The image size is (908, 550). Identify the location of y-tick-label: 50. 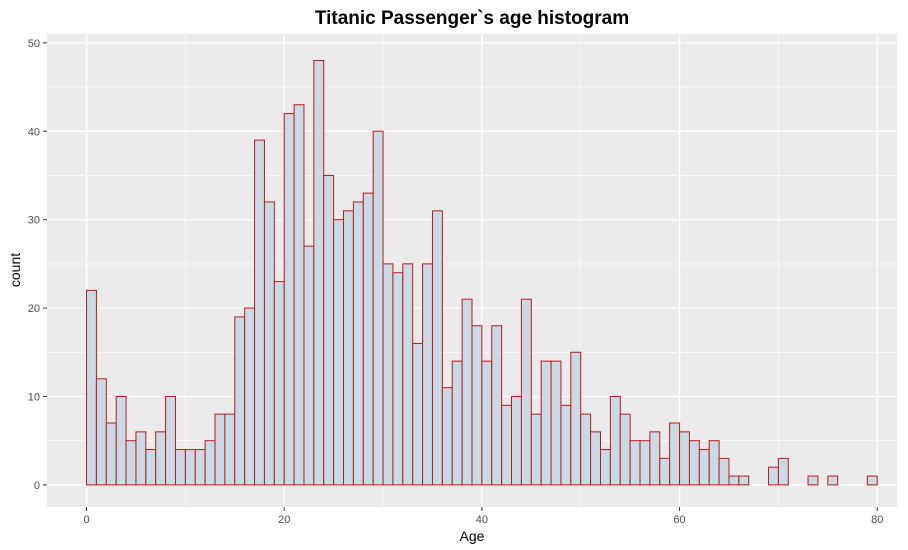
(34, 44).